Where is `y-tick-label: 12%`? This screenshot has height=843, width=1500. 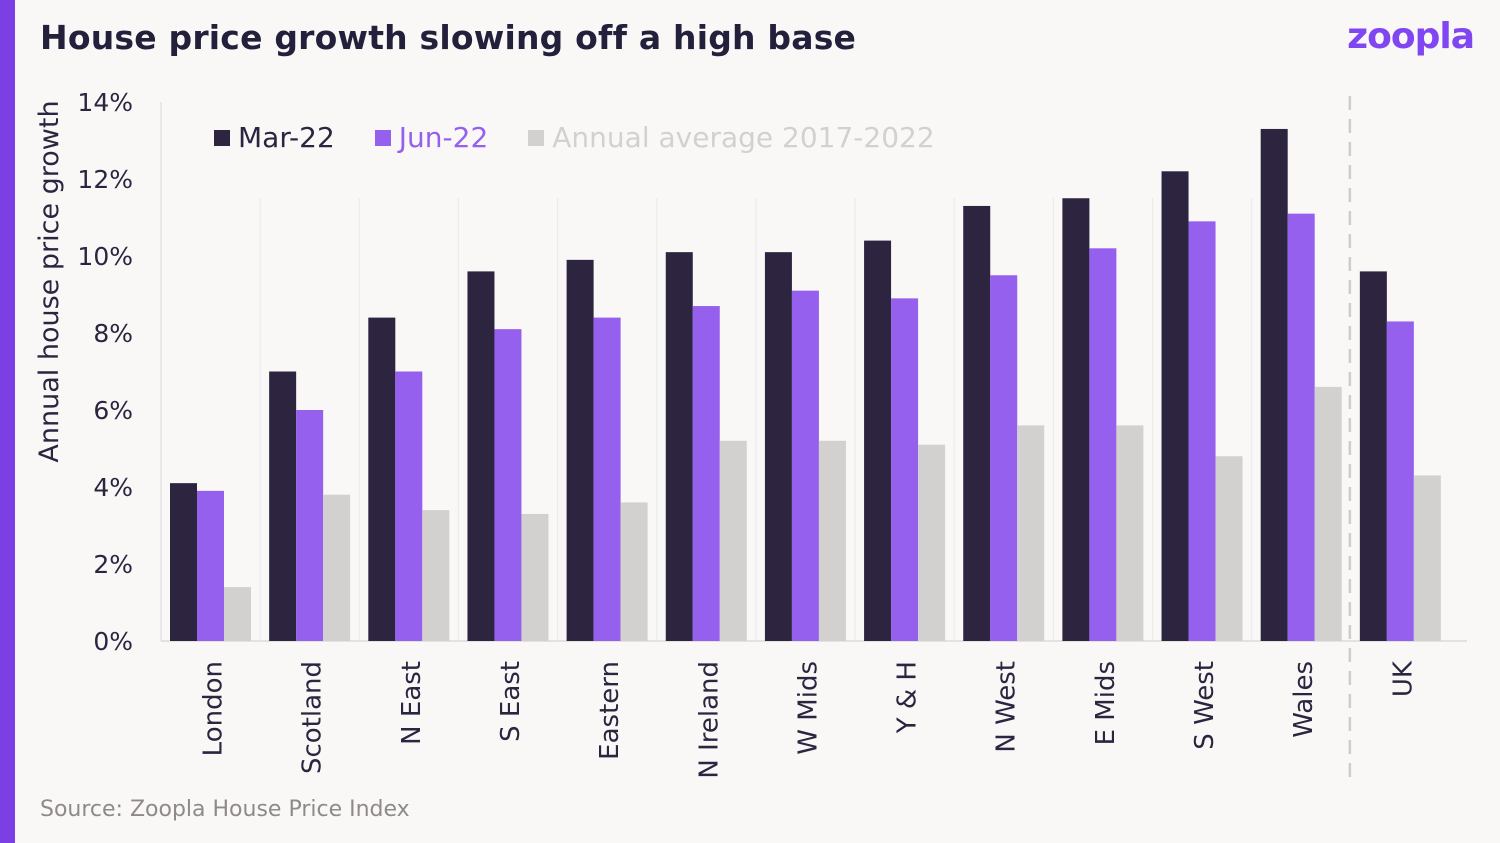
y-tick-label: 12% is located at coordinates (105, 179).